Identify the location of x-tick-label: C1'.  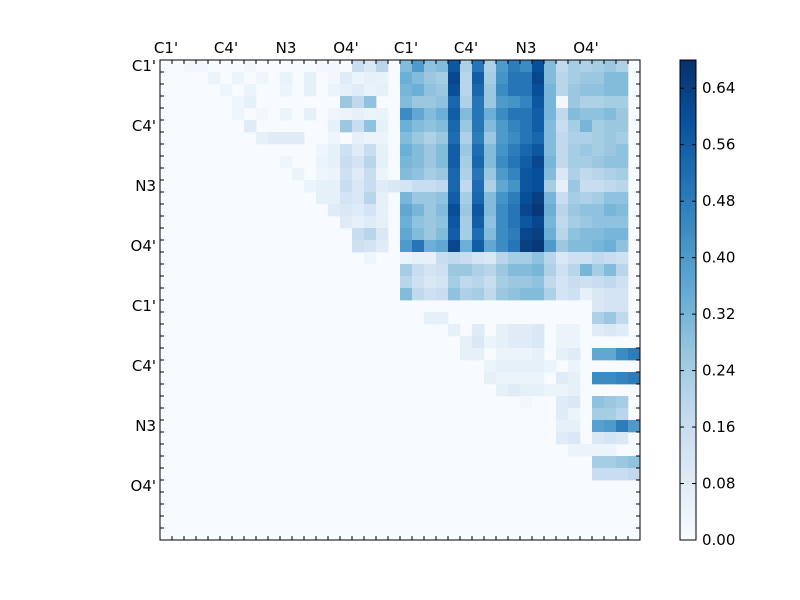
(166, 48).